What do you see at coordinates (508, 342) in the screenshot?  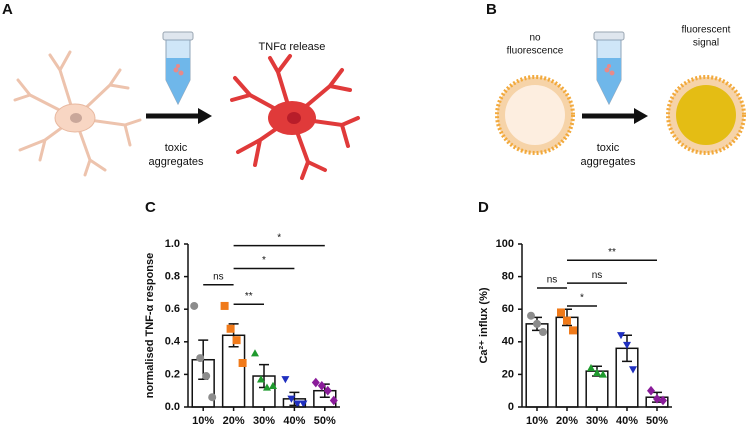 I see `y-tick-label: 40` at bounding box center [508, 342].